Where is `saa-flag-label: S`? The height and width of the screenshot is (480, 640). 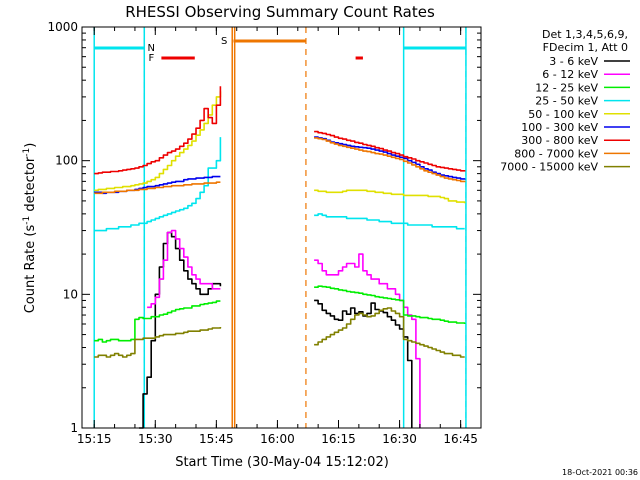
saa-flag-label: S is located at coordinates (224, 41).